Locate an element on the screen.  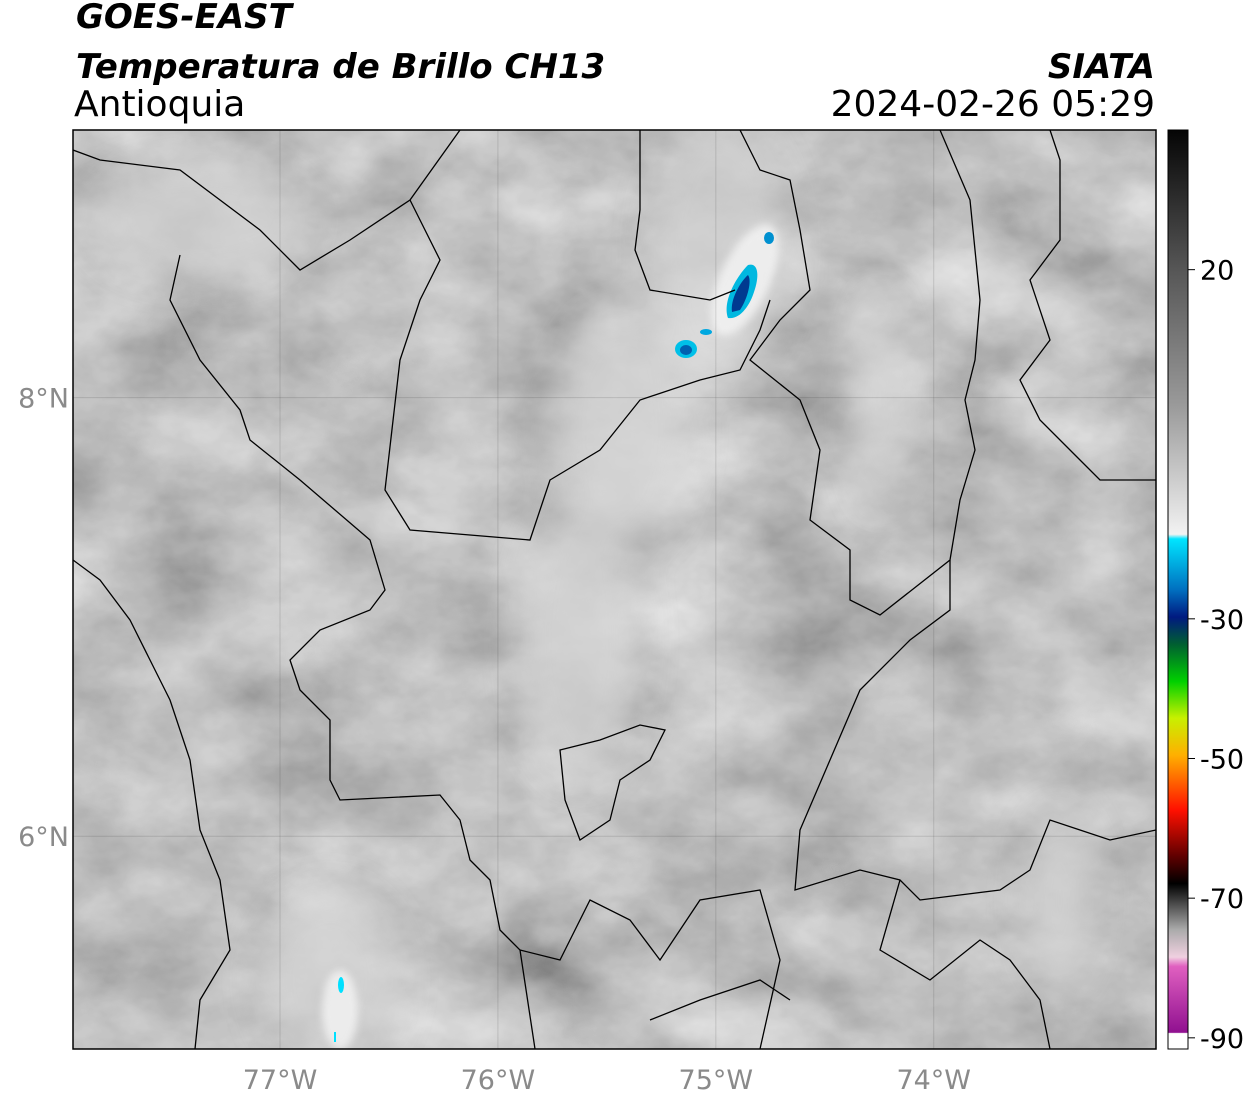
colorbar-tick-label: 20 is located at coordinates (1217, 271).